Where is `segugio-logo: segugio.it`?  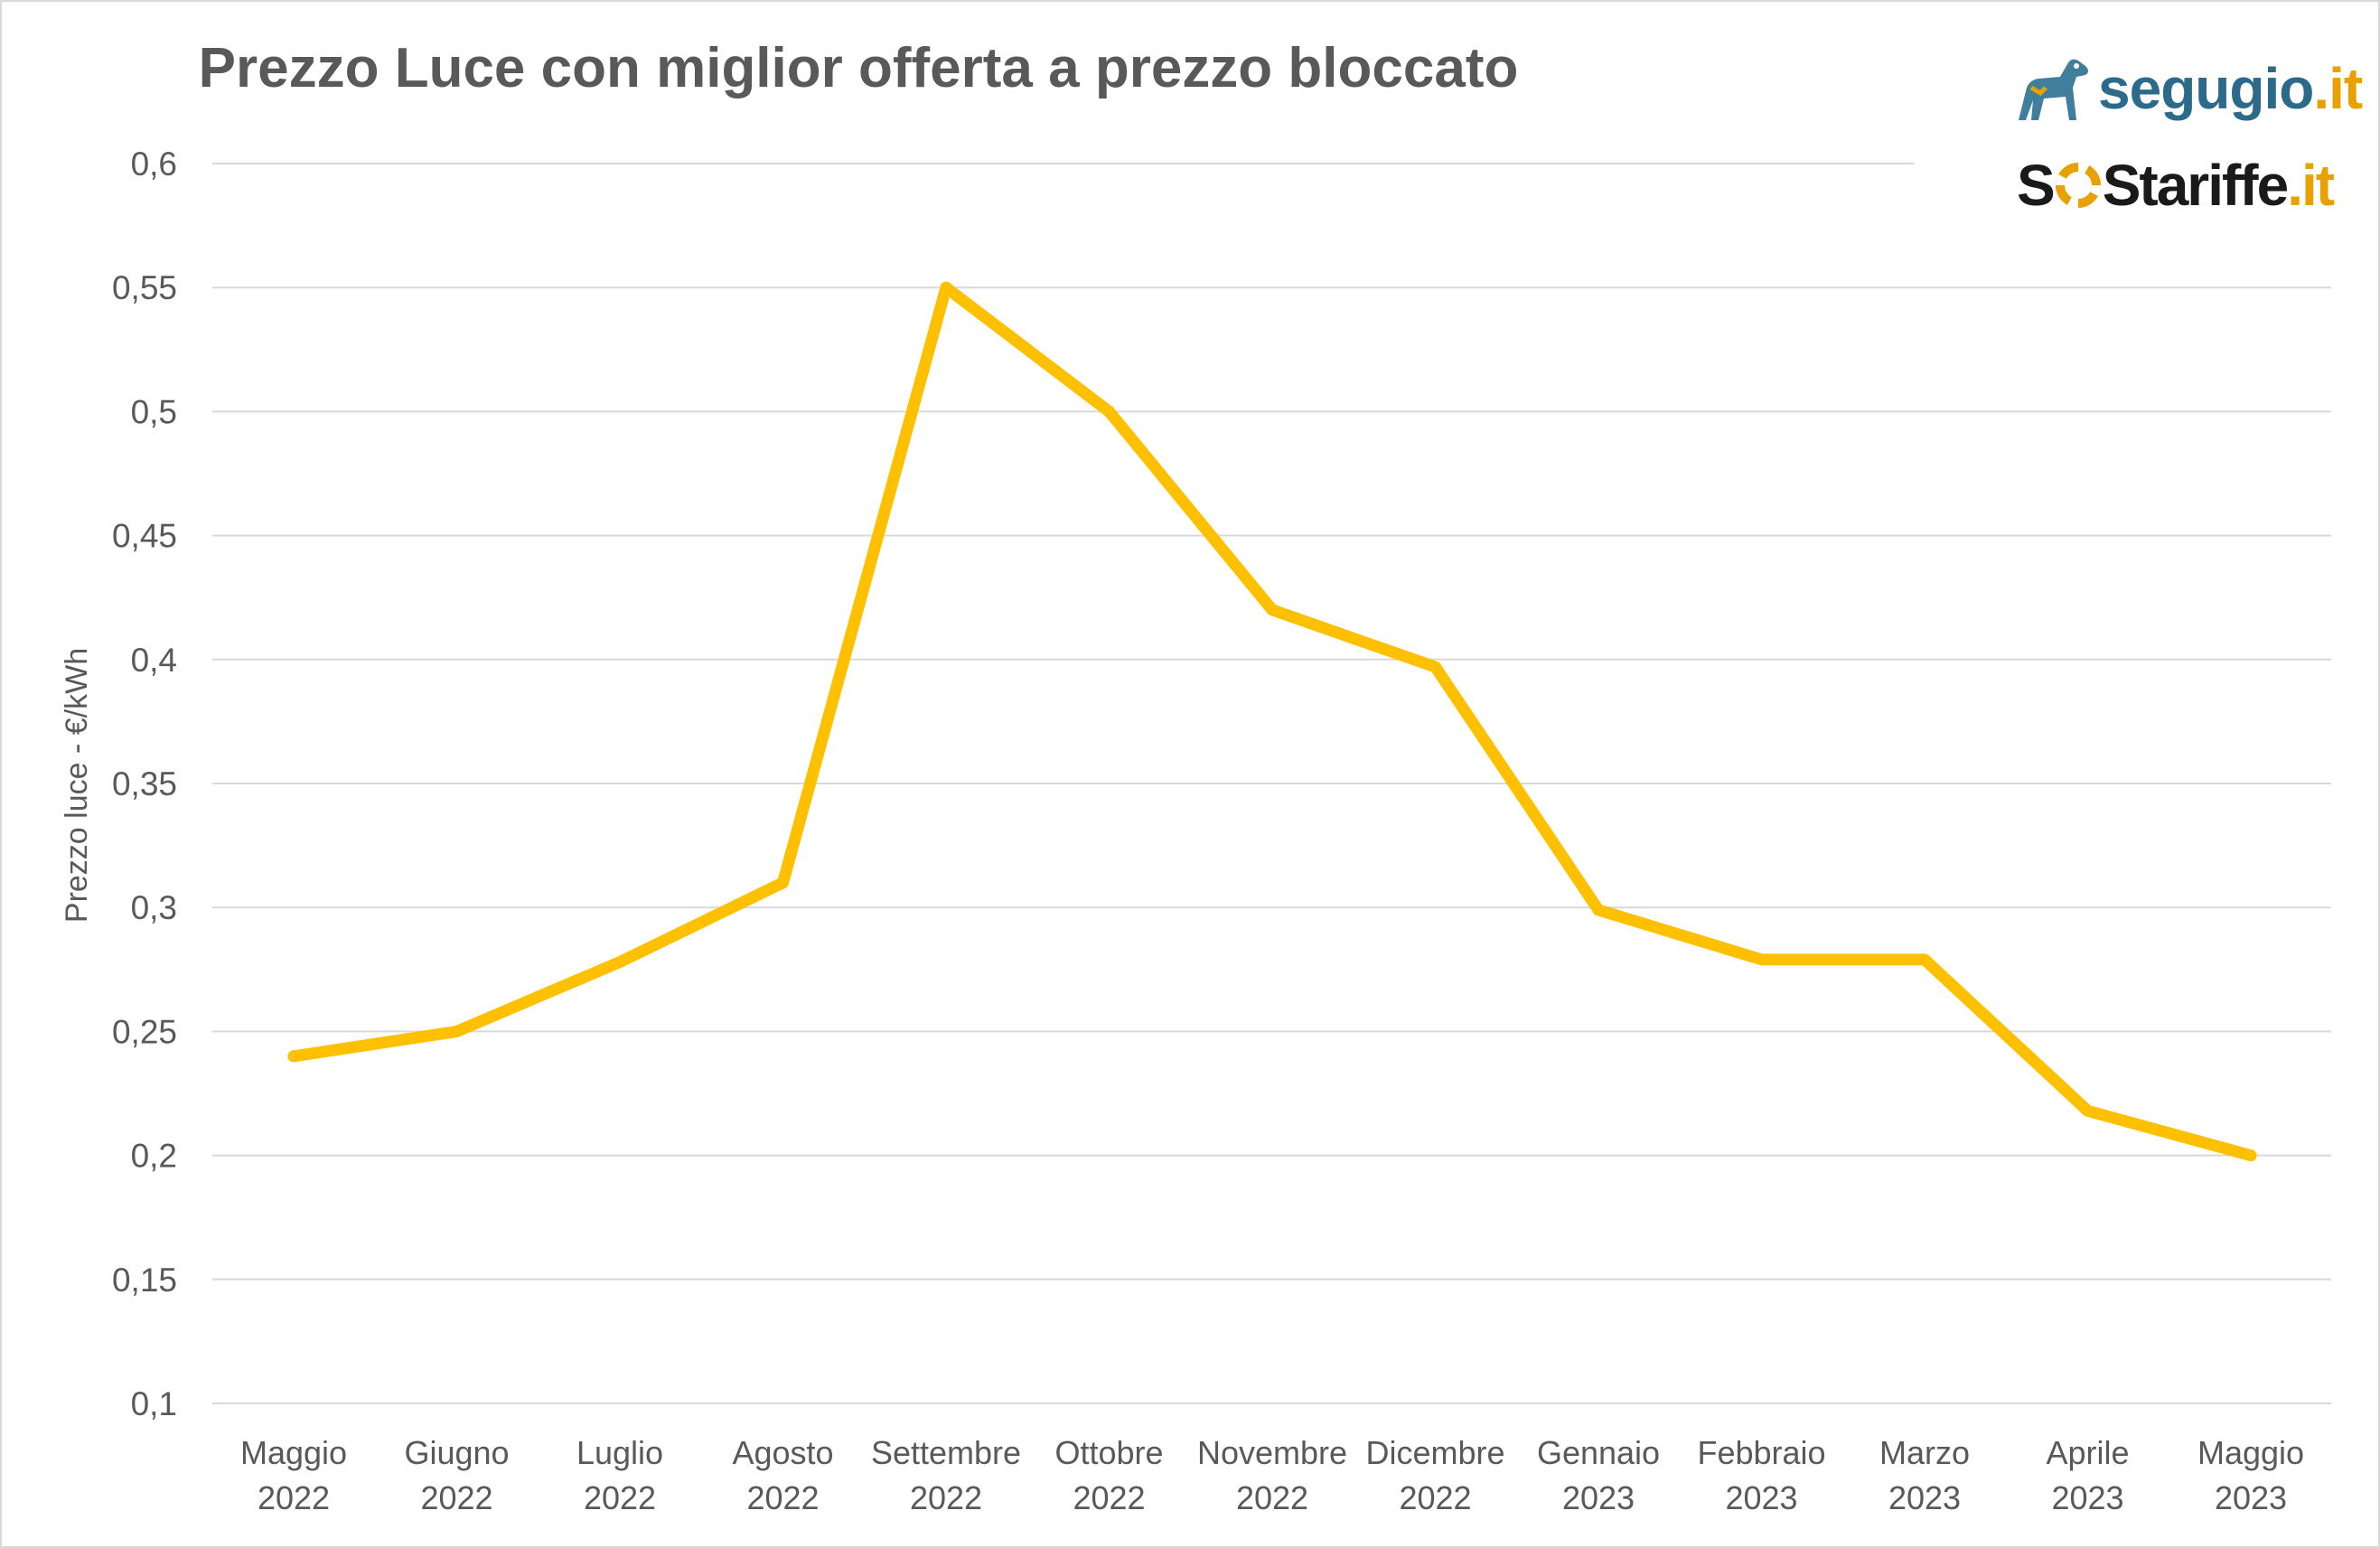
segugio-logo: segugio.it is located at coordinates (2188, 88).